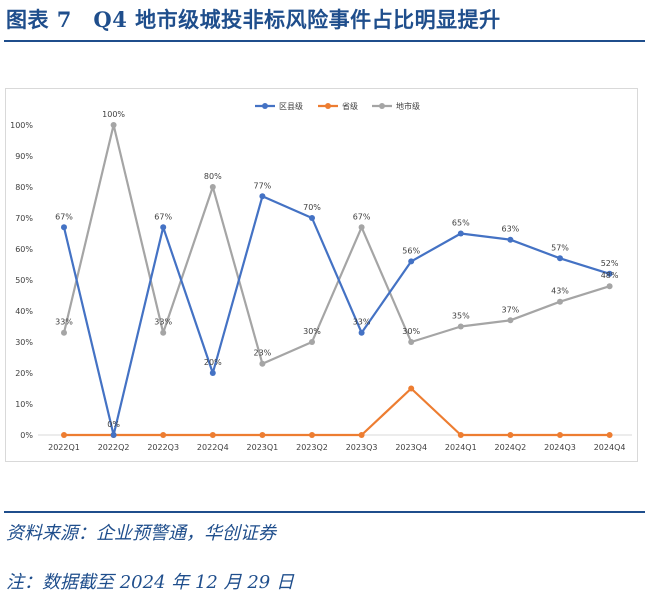  I want to click on y-tick-label: 10%, so click(24, 404).